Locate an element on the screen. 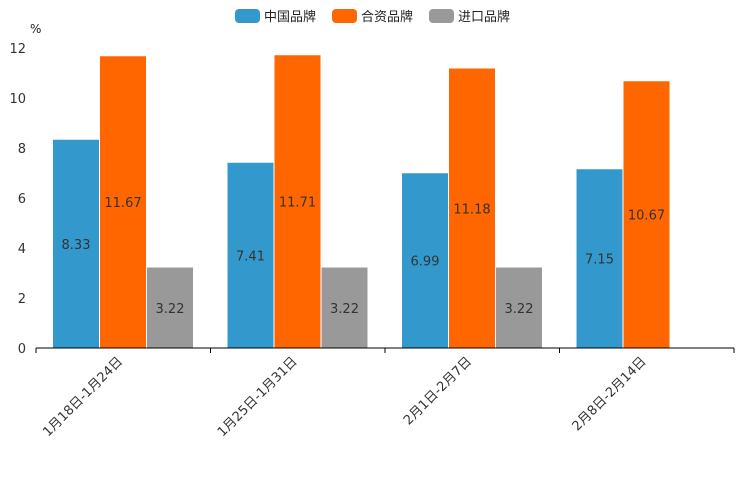 The image size is (744, 496). y-tick-label: 0 is located at coordinates (22, 349).